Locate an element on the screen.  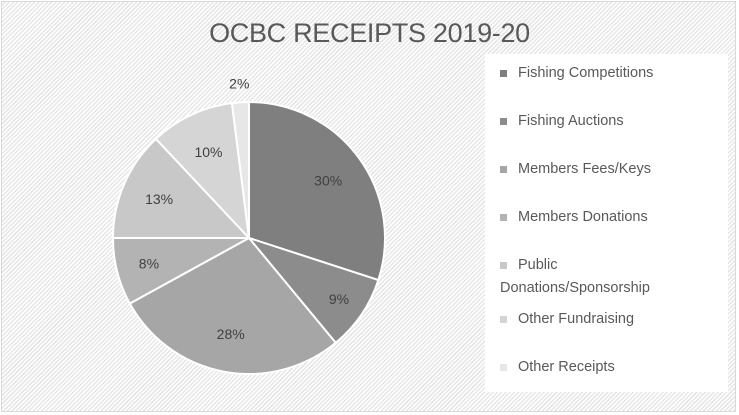
data-label: 8% is located at coordinates (149, 264).